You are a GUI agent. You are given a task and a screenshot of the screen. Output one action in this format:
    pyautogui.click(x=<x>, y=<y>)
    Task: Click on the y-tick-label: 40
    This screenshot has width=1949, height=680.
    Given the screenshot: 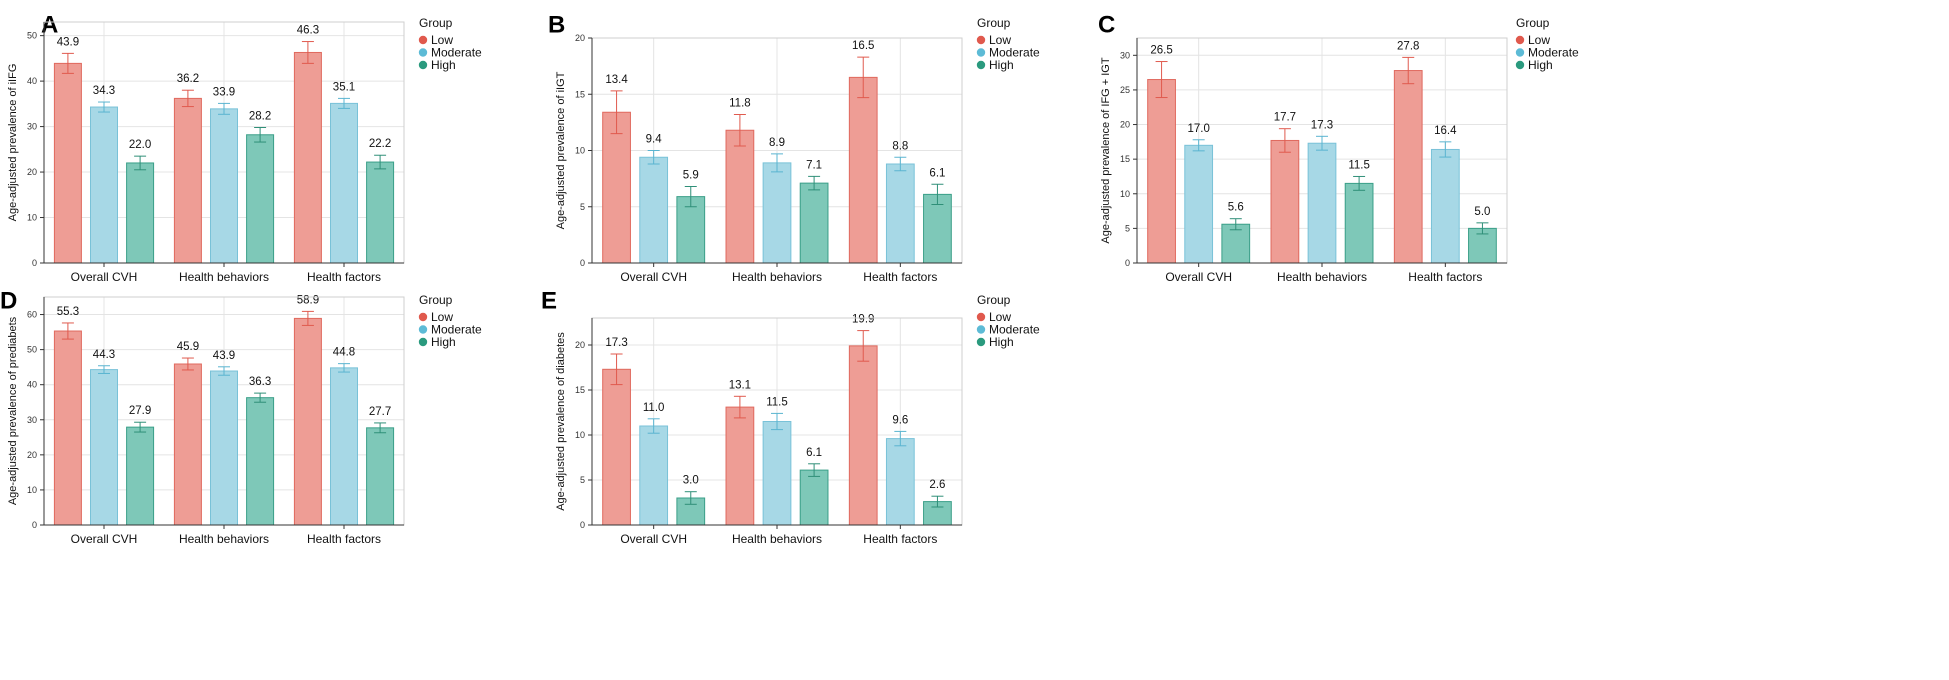 What is the action you would take?
    pyautogui.click(x=32, y=385)
    